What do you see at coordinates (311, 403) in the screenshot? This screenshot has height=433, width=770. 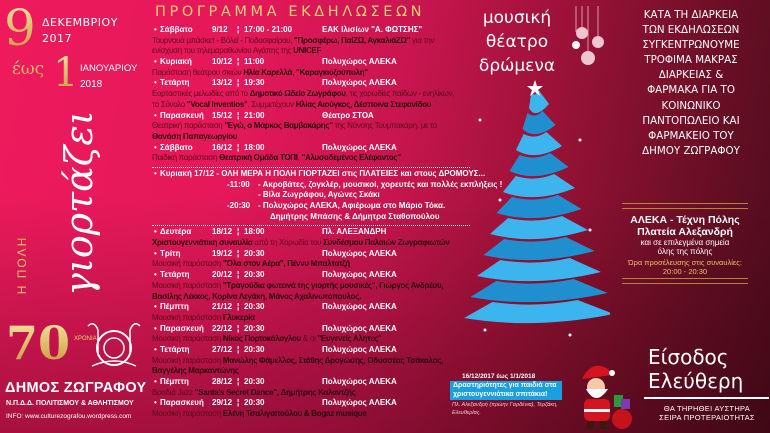 I see `event-header: • Παρασκευή 29/12 ¦ 20:30 Πολυχώρος ΑΛΕΚΑ` at bounding box center [311, 403].